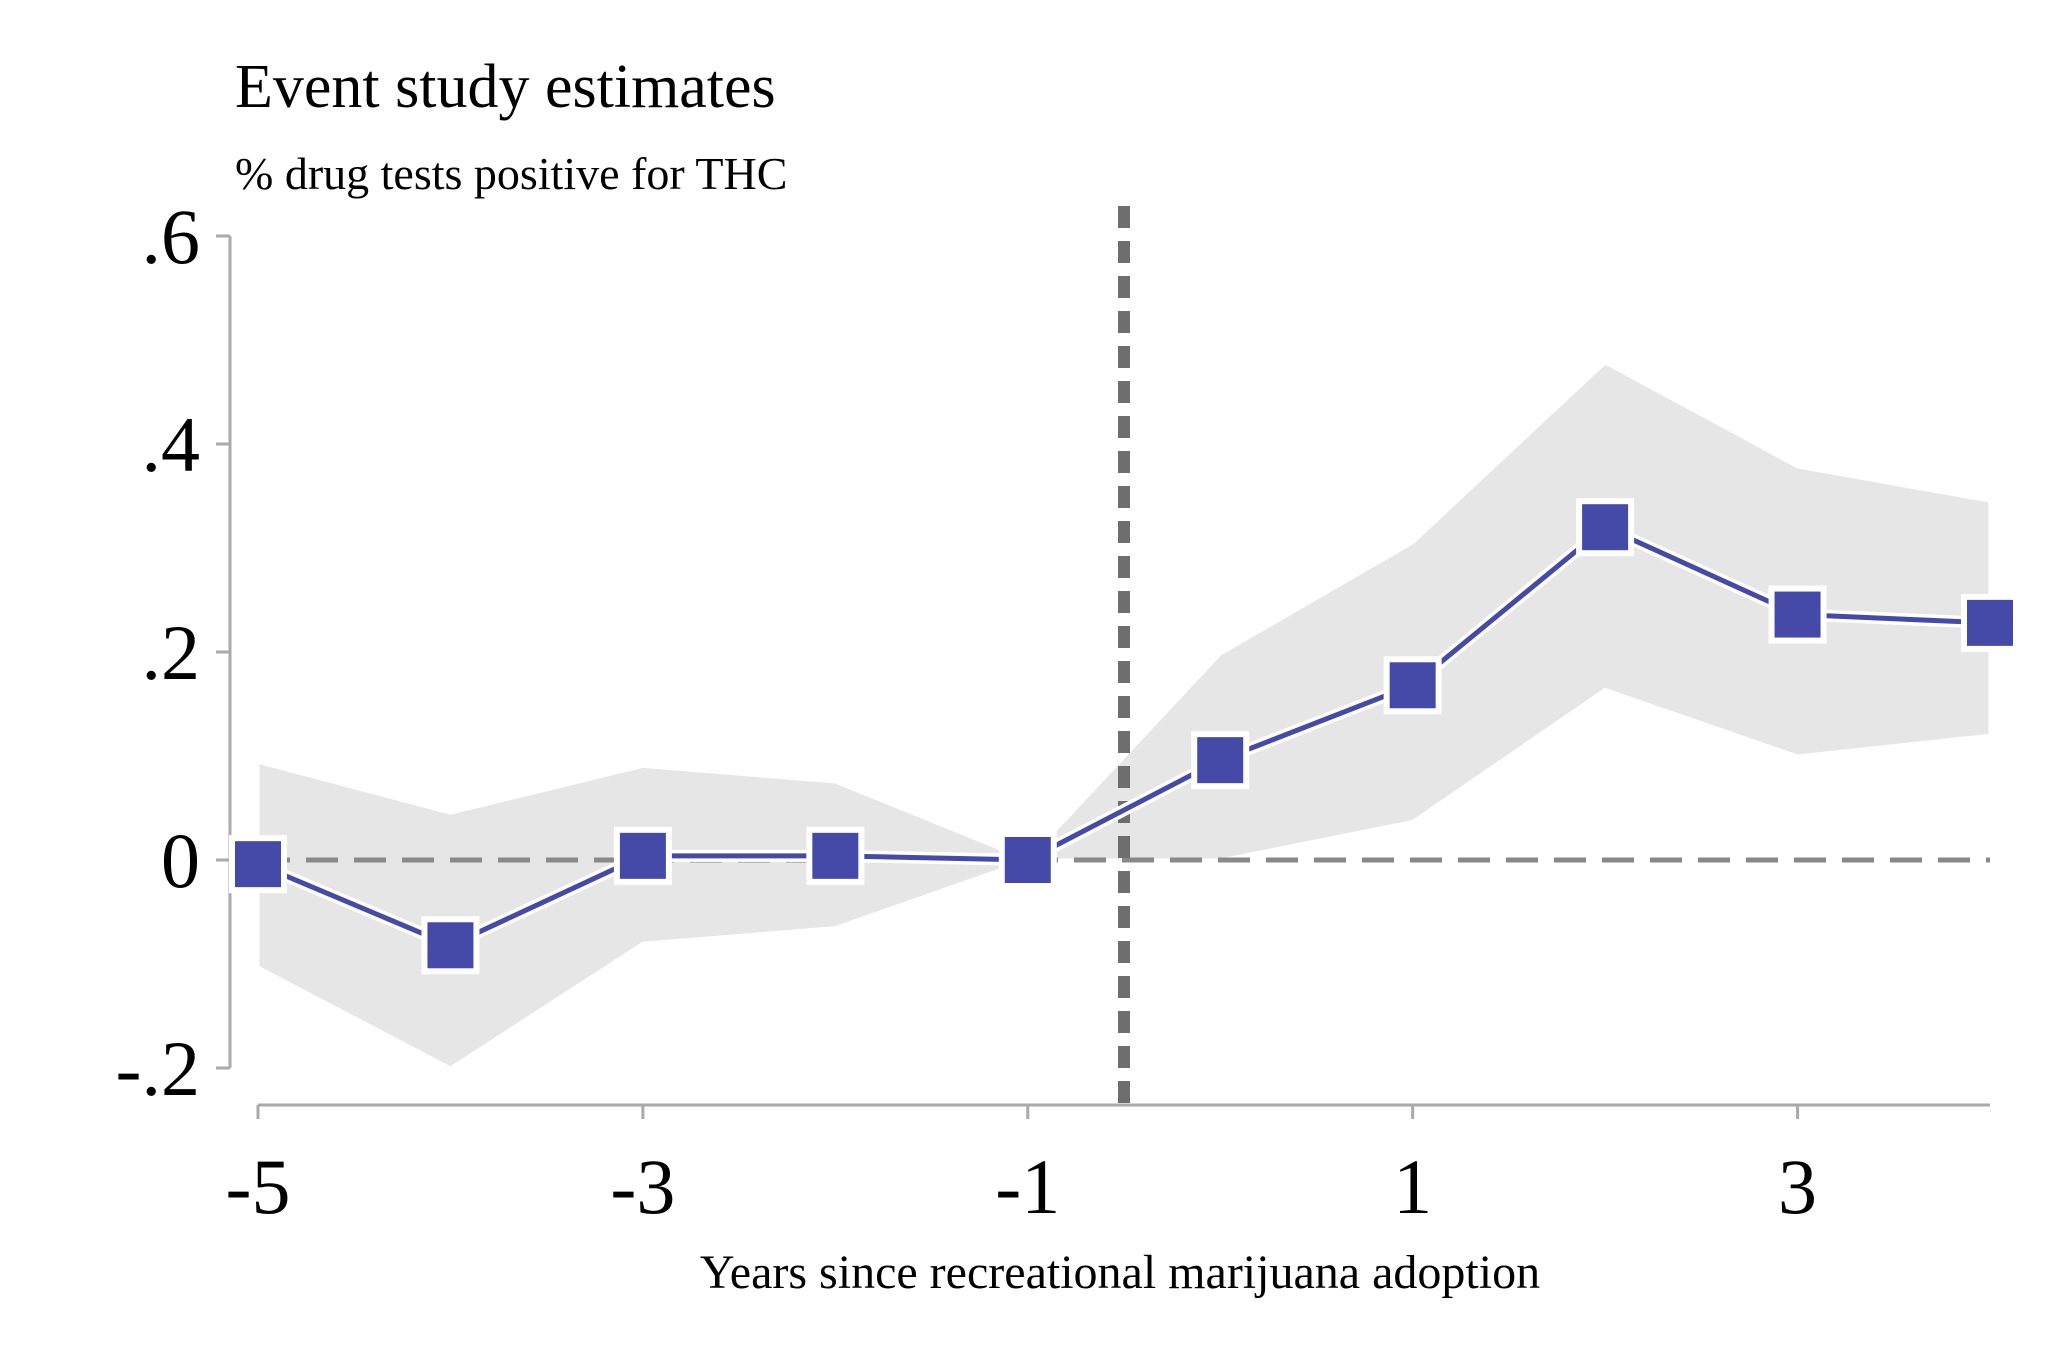 This screenshot has height=1372, width=2058. What do you see at coordinates (511, 173) in the screenshot?
I see `chart-subtitle: % drug tests positive for THC` at bounding box center [511, 173].